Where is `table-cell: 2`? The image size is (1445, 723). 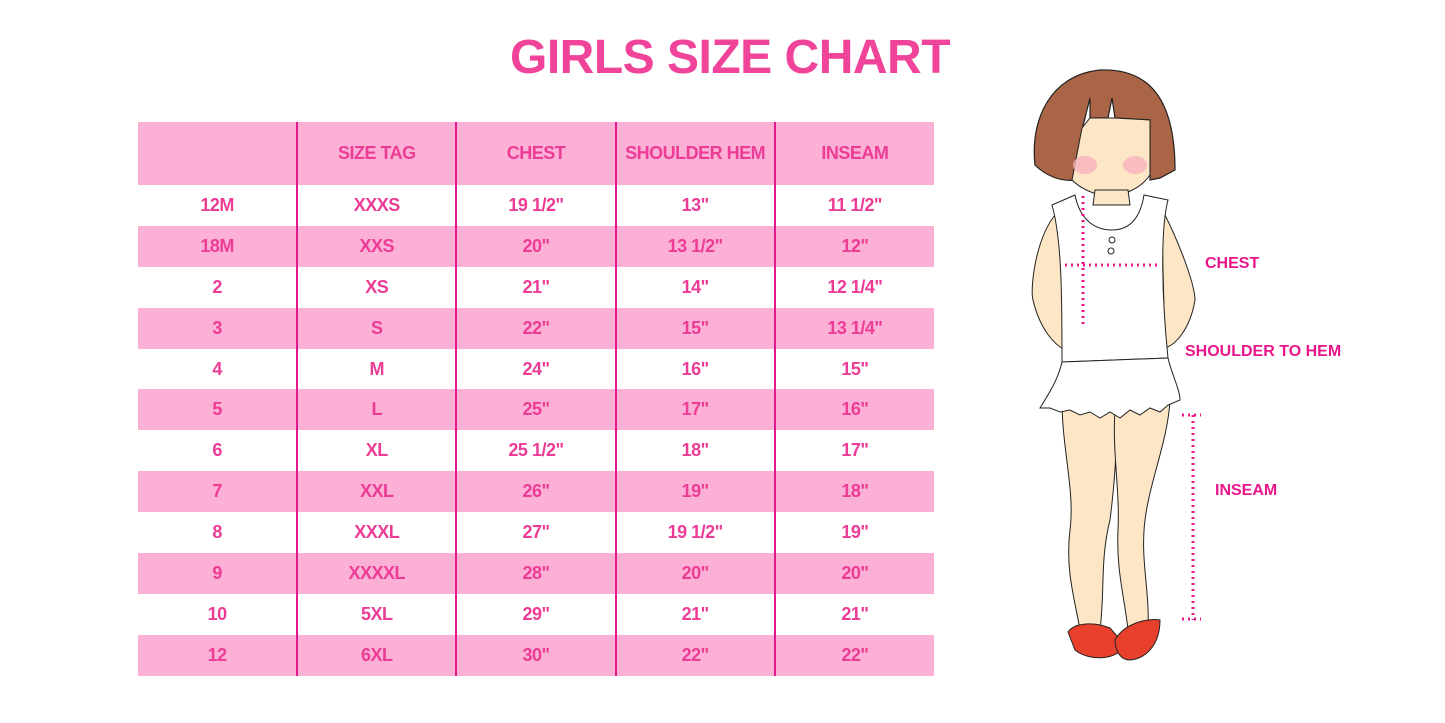
table-cell: 2 is located at coordinates (217, 286).